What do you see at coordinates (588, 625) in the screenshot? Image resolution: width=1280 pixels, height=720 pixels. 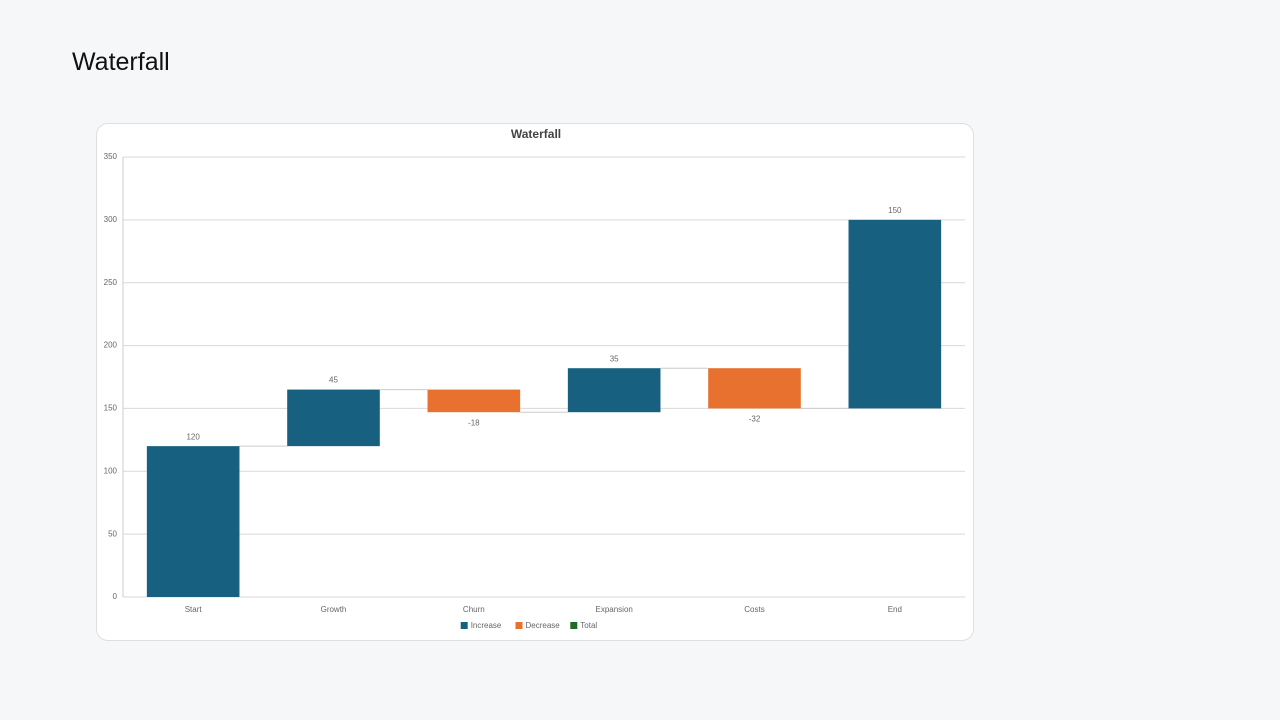 I see `legend-label: Total` at bounding box center [588, 625].